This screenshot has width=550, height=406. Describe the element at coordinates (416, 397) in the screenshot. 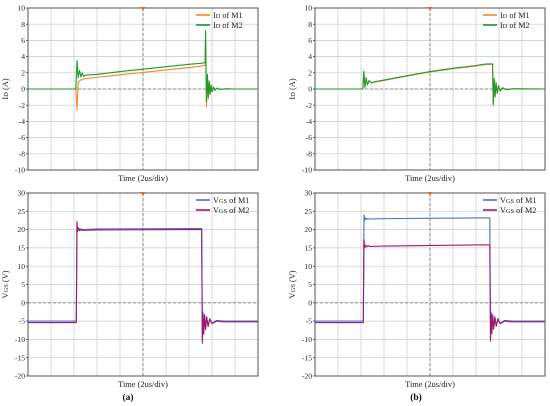

I see `panel-label-b: (b)` at that location.